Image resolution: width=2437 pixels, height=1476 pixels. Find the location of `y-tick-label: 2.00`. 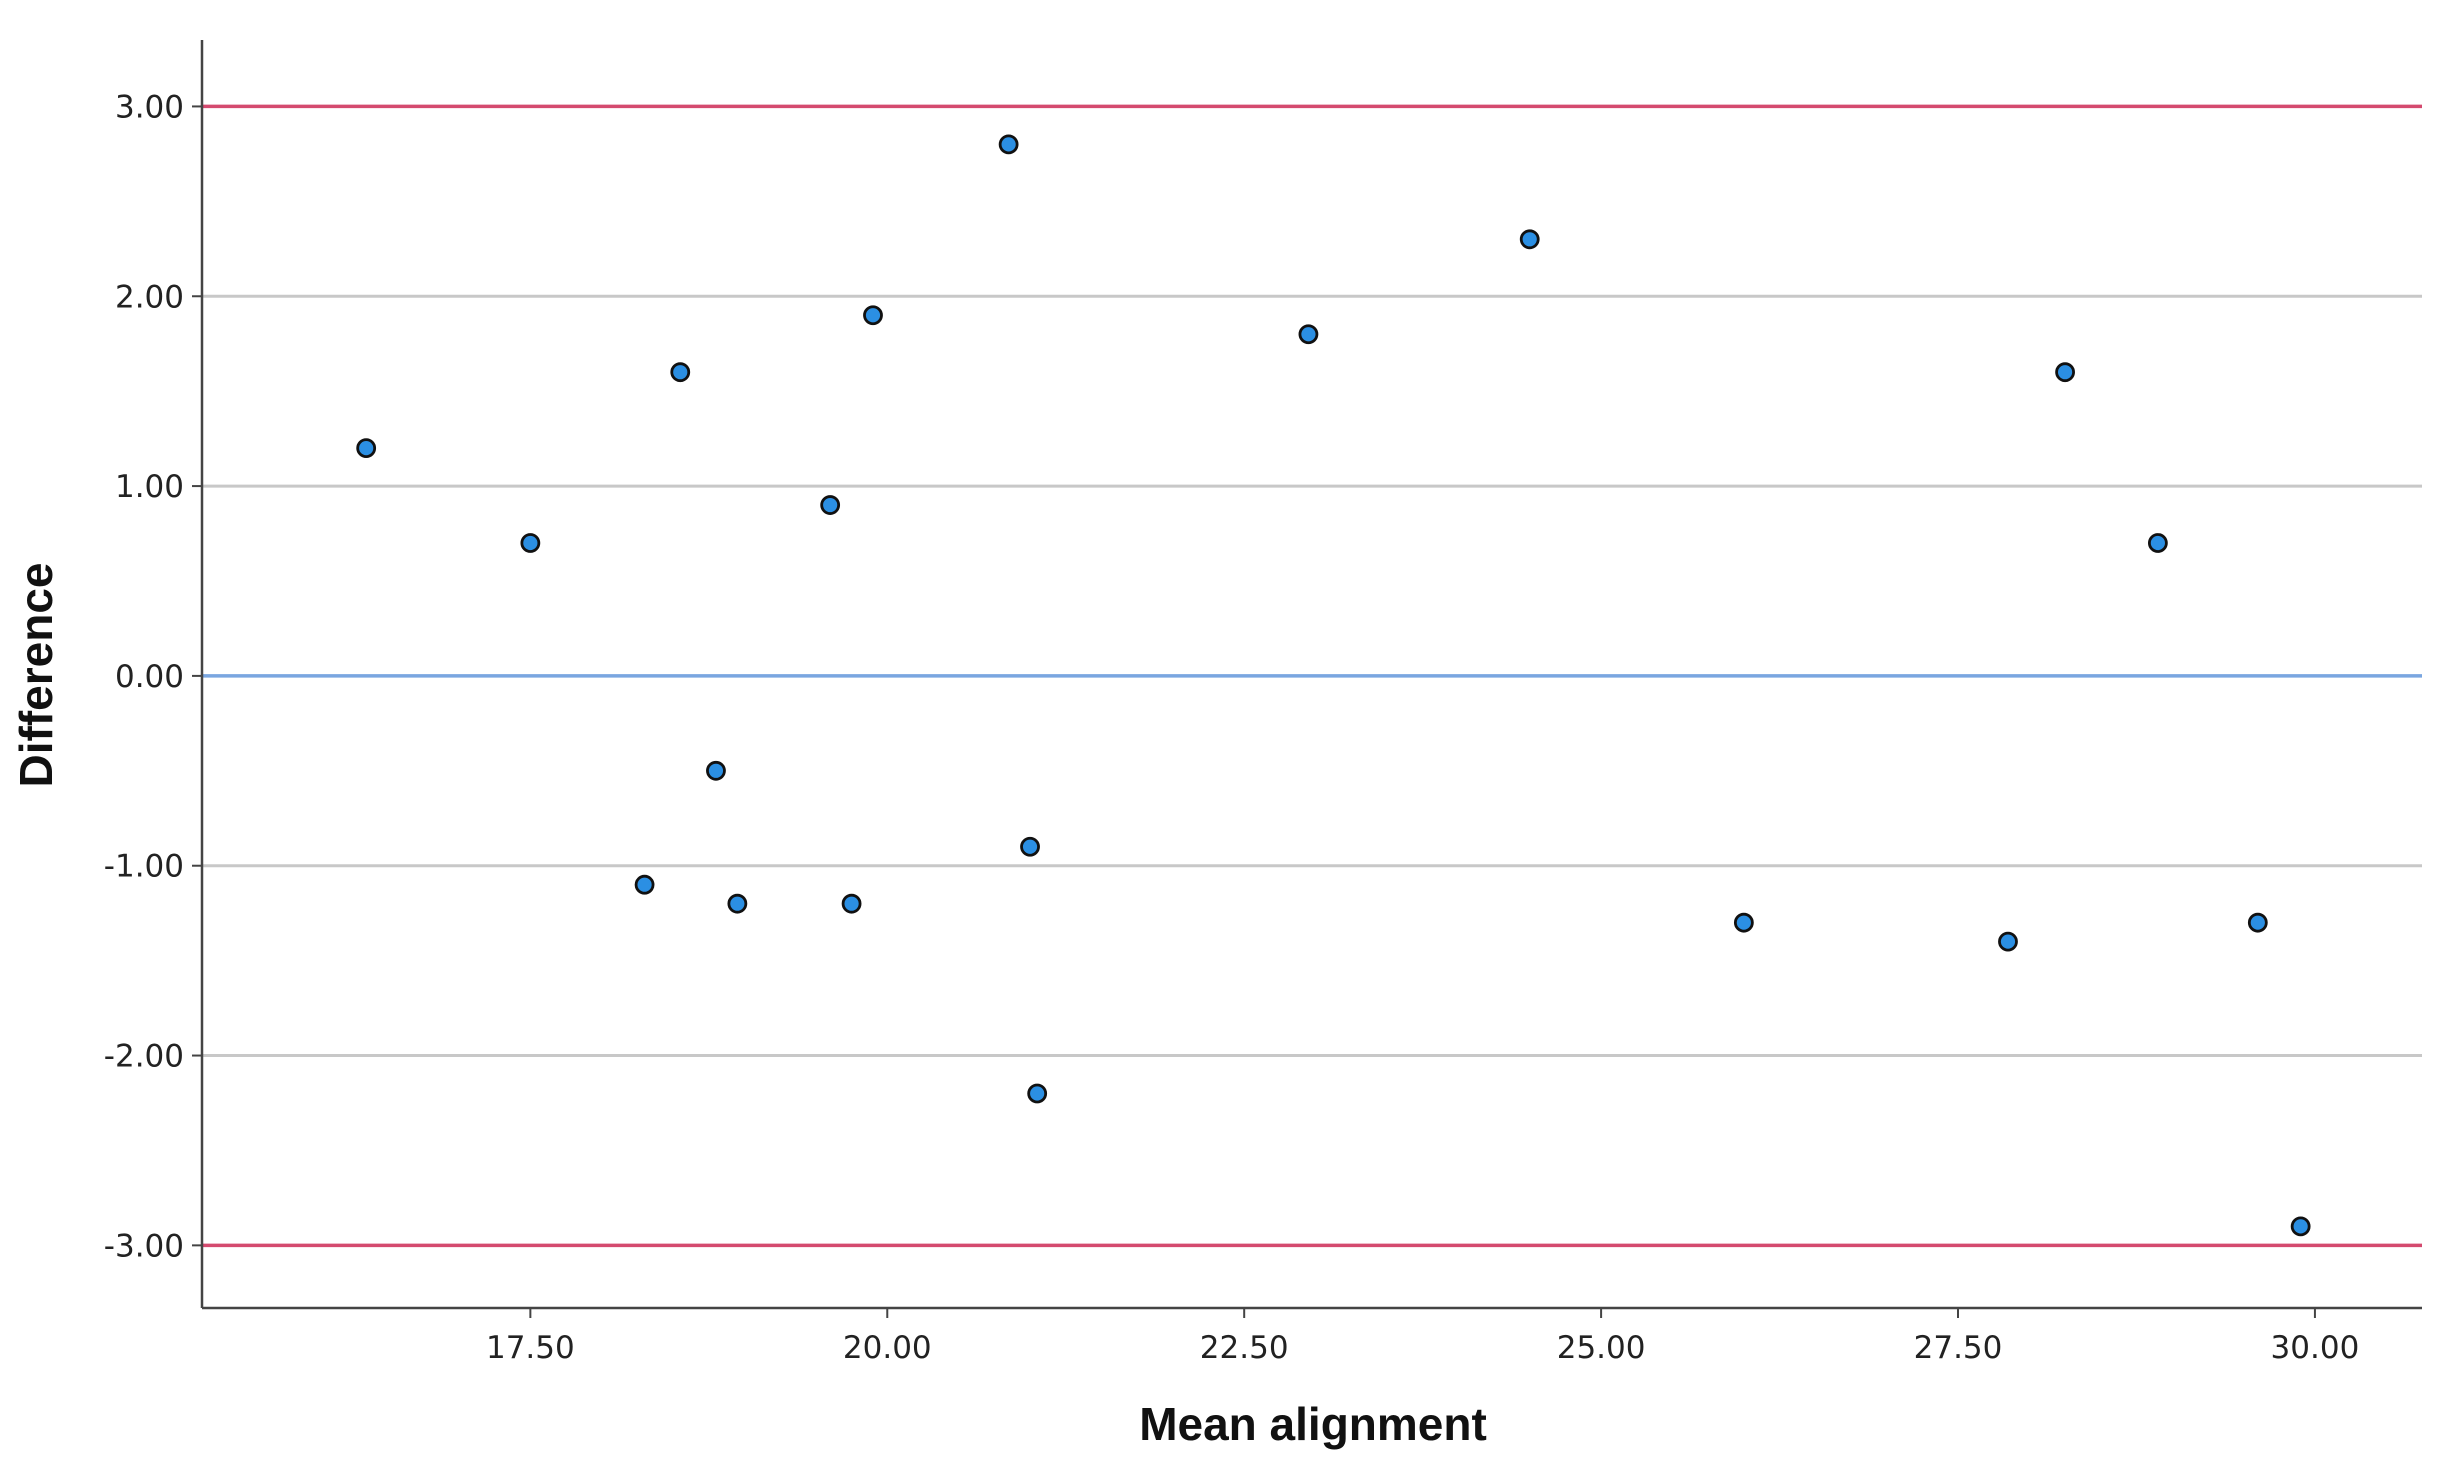

y-tick-label: 2.00 is located at coordinates (149, 297).